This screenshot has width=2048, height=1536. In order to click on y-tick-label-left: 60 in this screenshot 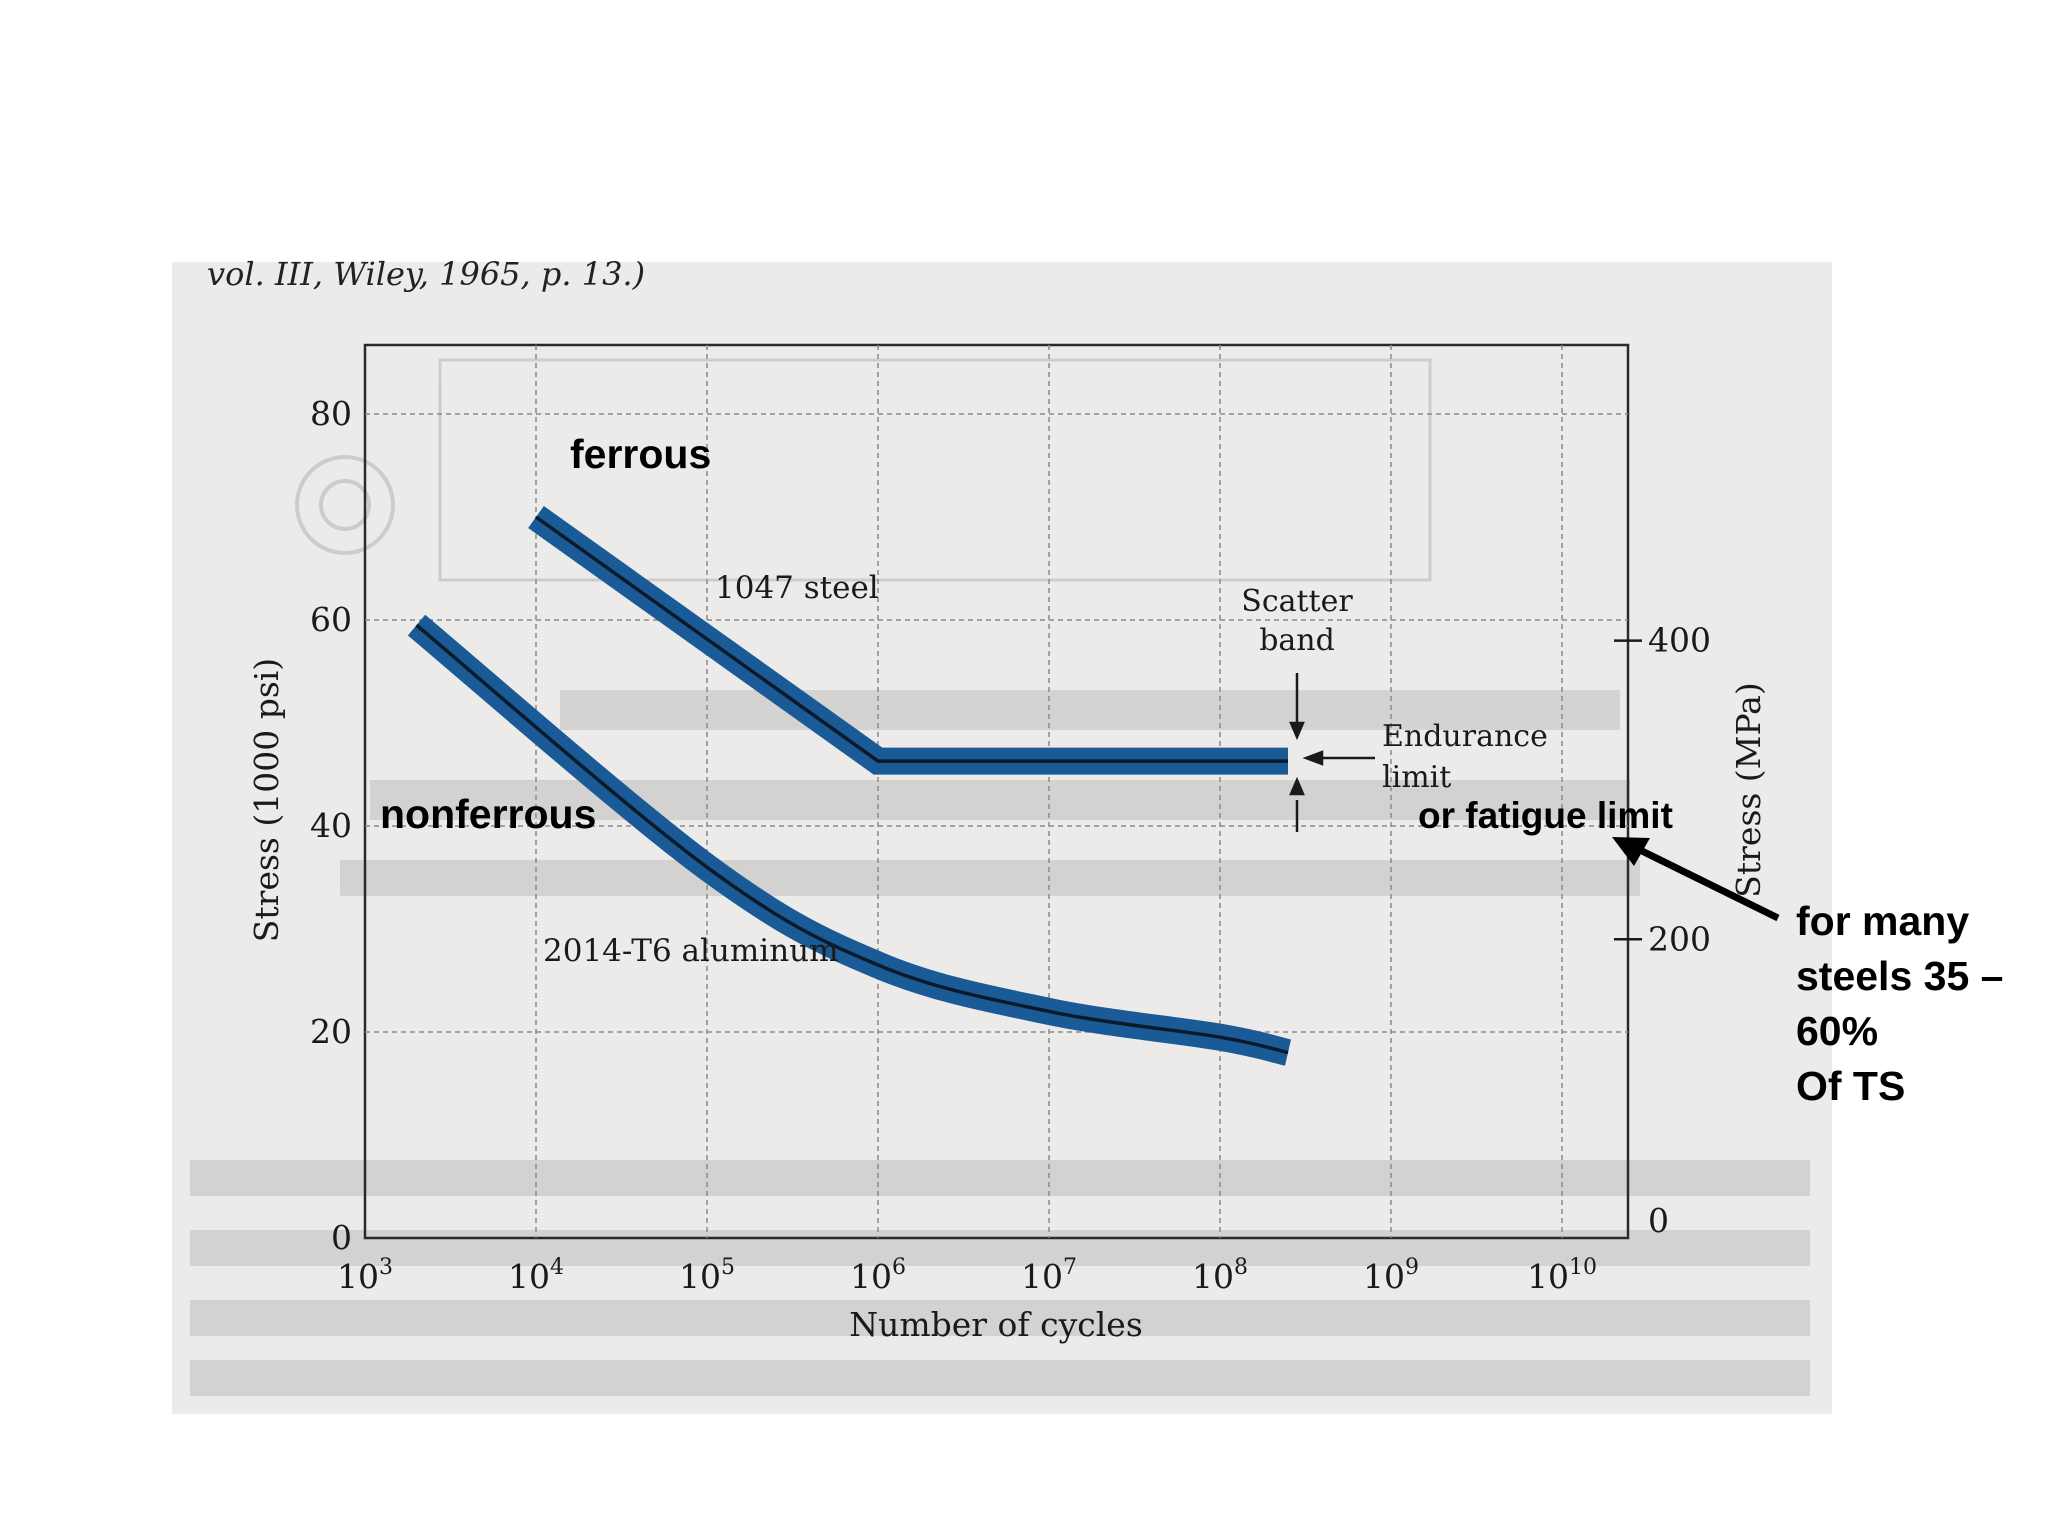, I will do `click(331, 619)`.